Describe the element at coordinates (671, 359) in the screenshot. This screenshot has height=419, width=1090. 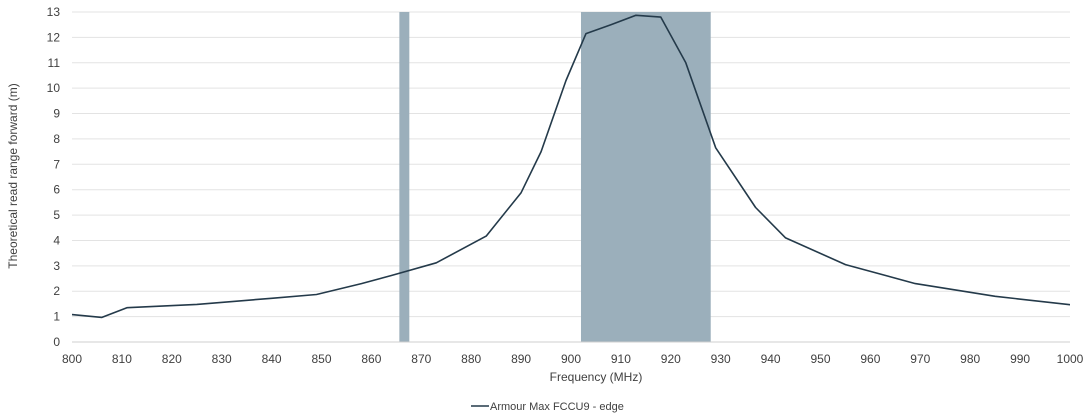
I see `x-tick-label: 920` at that location.